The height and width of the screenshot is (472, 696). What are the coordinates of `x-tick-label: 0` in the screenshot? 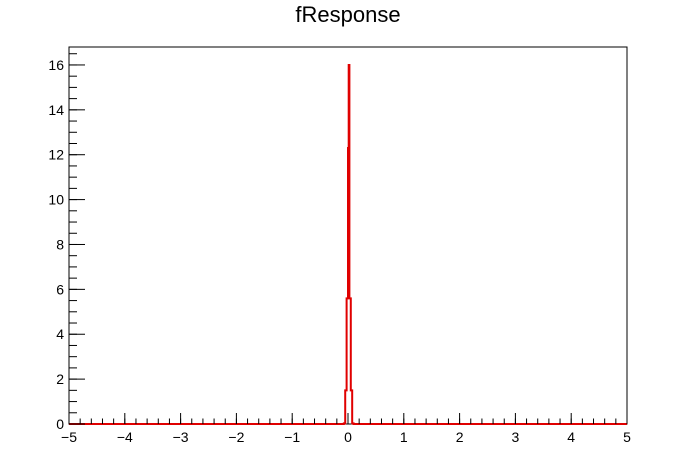 It's located at (348, 437).